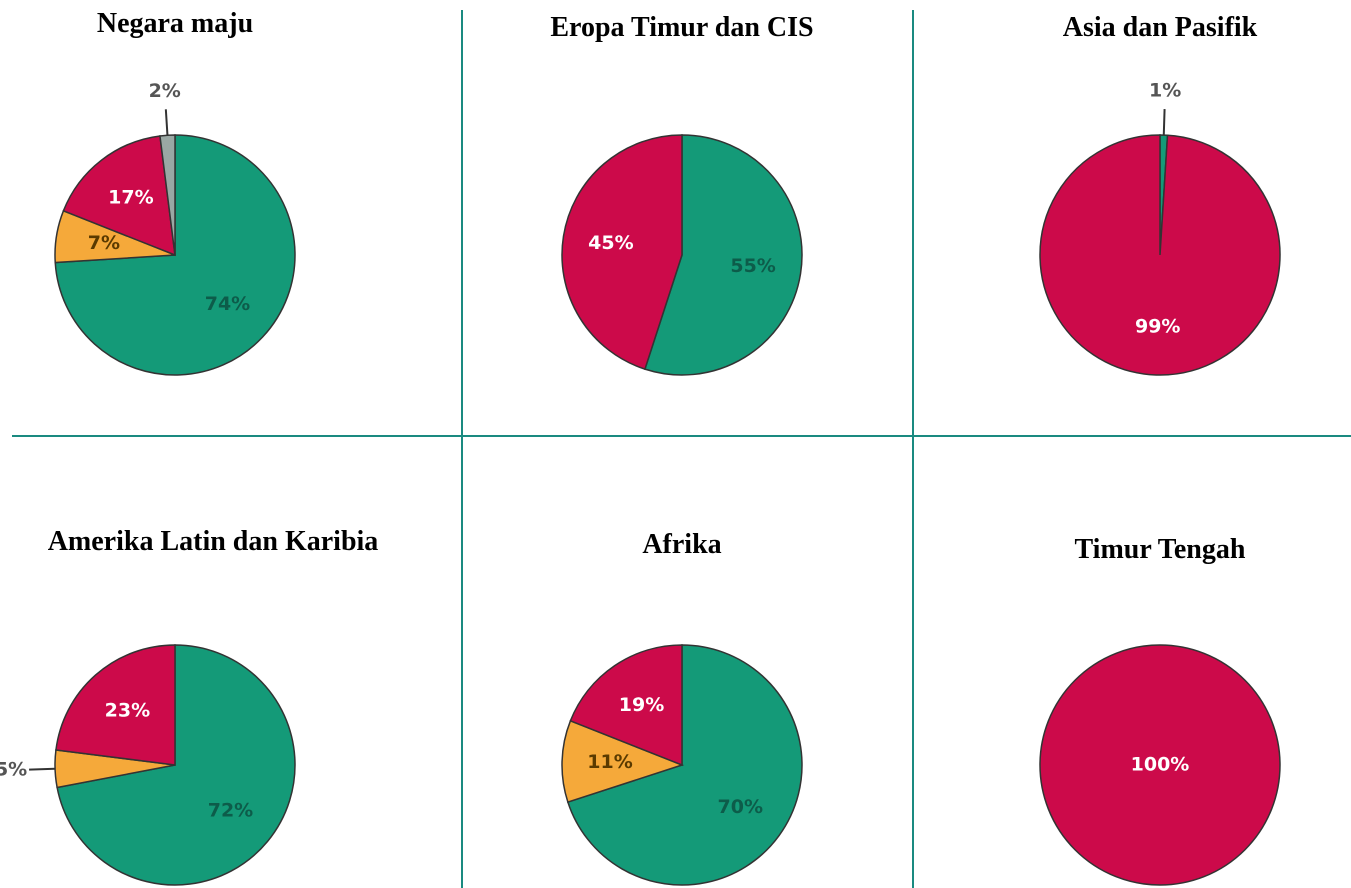  Describe the element at coordinates (130, 198) in the screenshot. I see `value-label: 17%` at that location.